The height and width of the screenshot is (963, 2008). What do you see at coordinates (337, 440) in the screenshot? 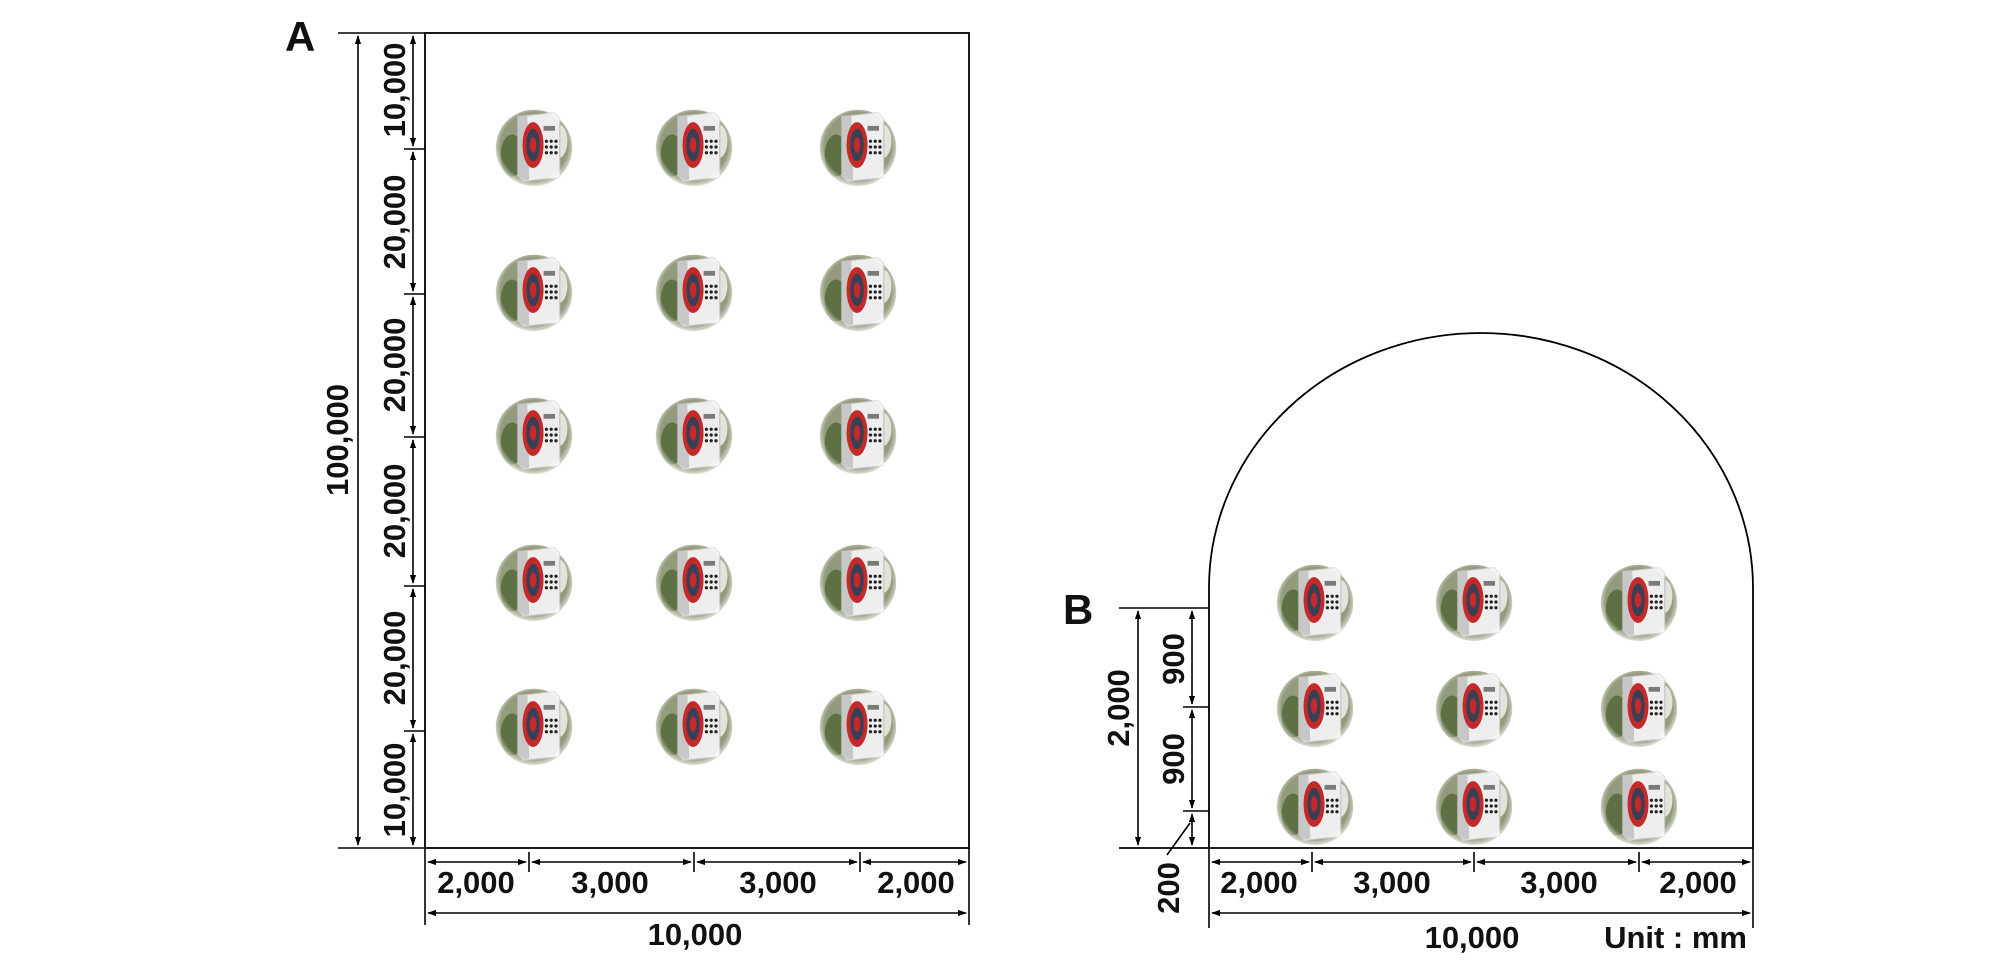
I see `total-height-label: 100,000` at bounding box center [337, 440].